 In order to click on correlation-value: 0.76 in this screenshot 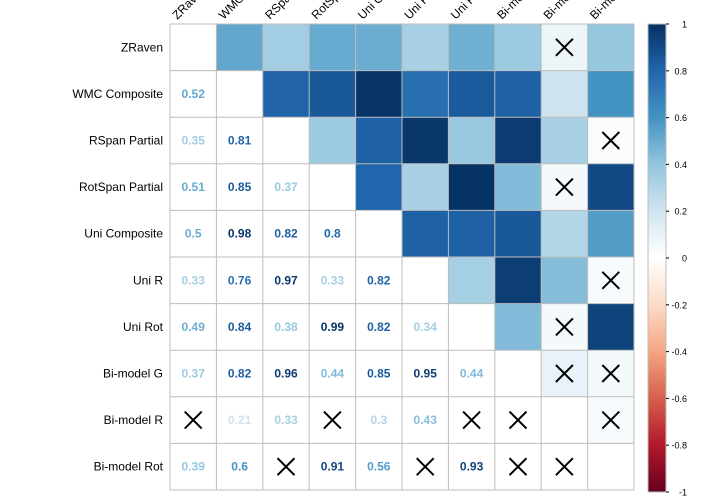, I will do `click(240, 280)`.